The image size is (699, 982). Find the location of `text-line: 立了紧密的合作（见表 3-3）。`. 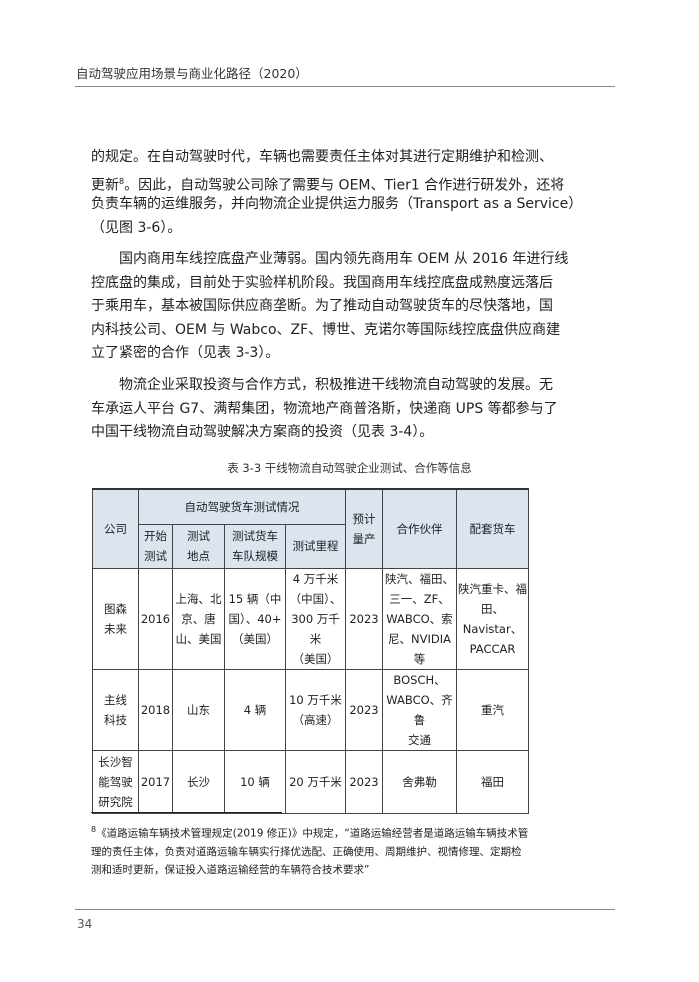

text-line: 立了紧密的合作（见表 3-3）。 is located at coordinates (185, 353).